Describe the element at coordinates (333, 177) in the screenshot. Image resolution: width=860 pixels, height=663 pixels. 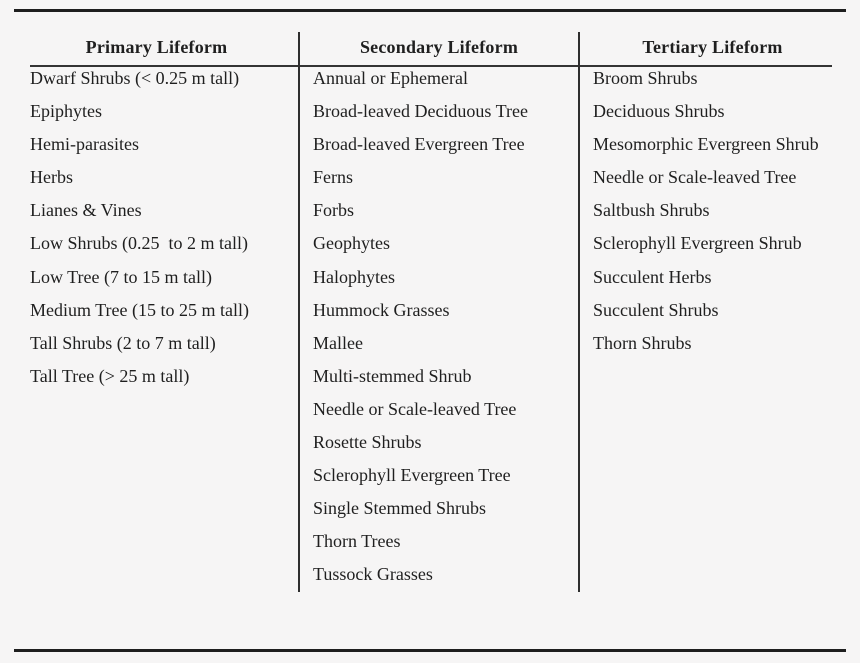
I see `lifeform-item: Ferns` at that location.